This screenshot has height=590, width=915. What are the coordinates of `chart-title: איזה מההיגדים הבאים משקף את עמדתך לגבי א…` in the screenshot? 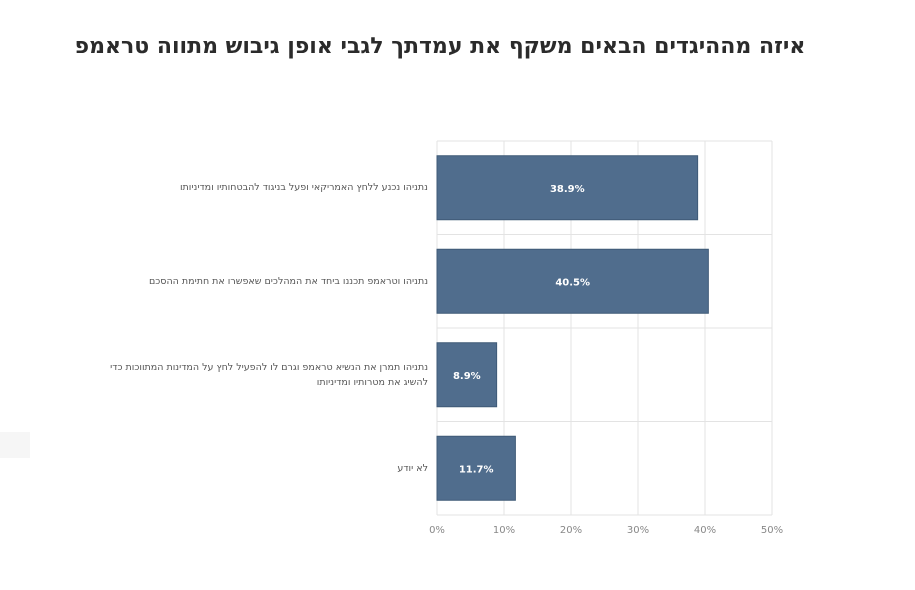 It's located at (440, 46).